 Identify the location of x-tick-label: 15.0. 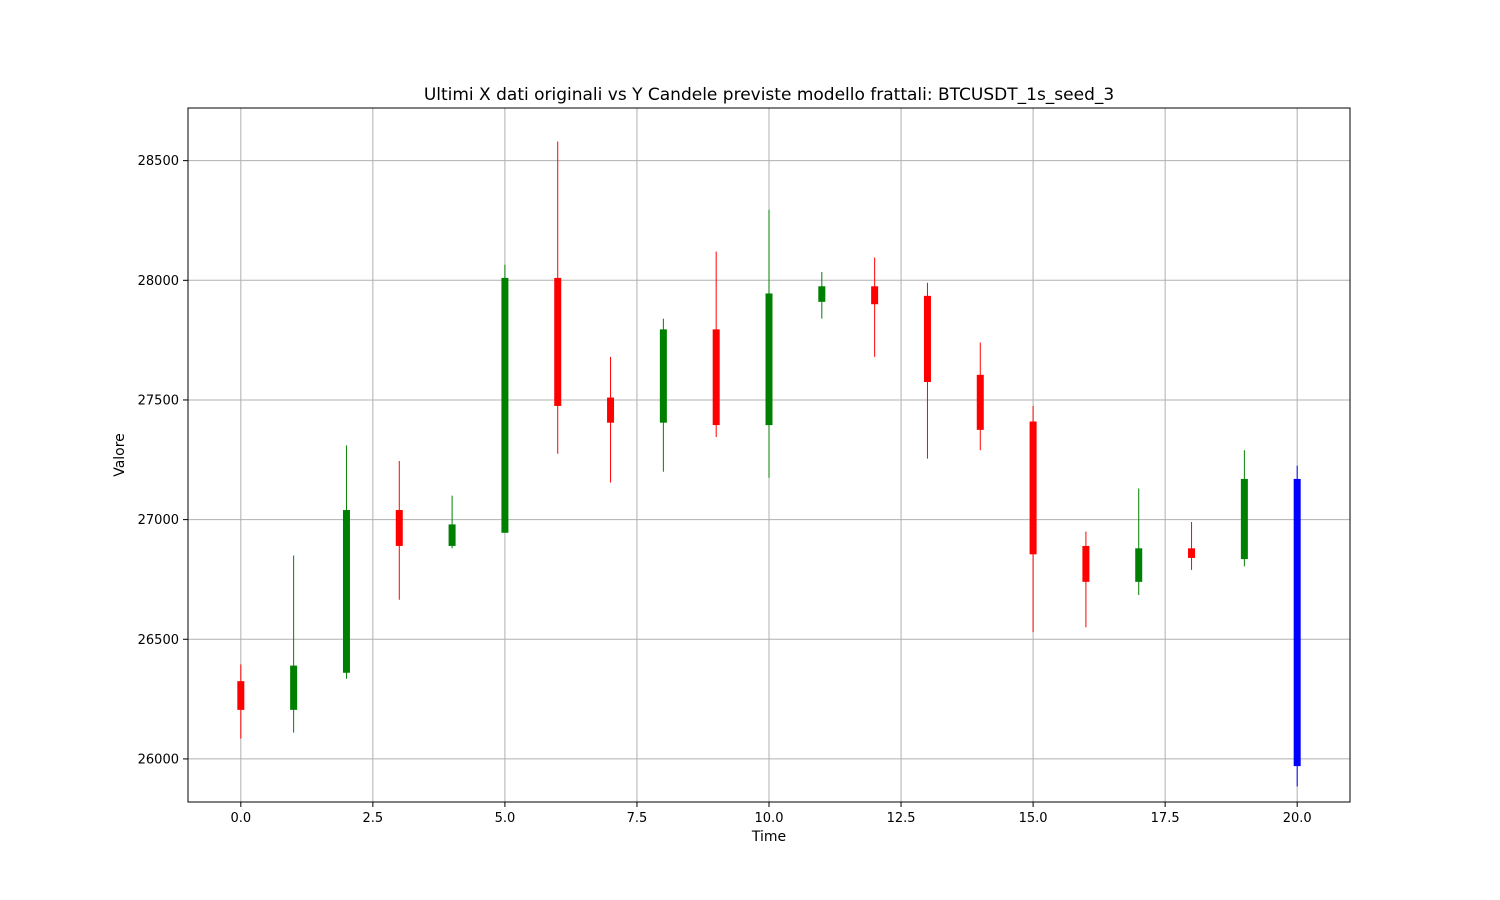
(1033, 818).